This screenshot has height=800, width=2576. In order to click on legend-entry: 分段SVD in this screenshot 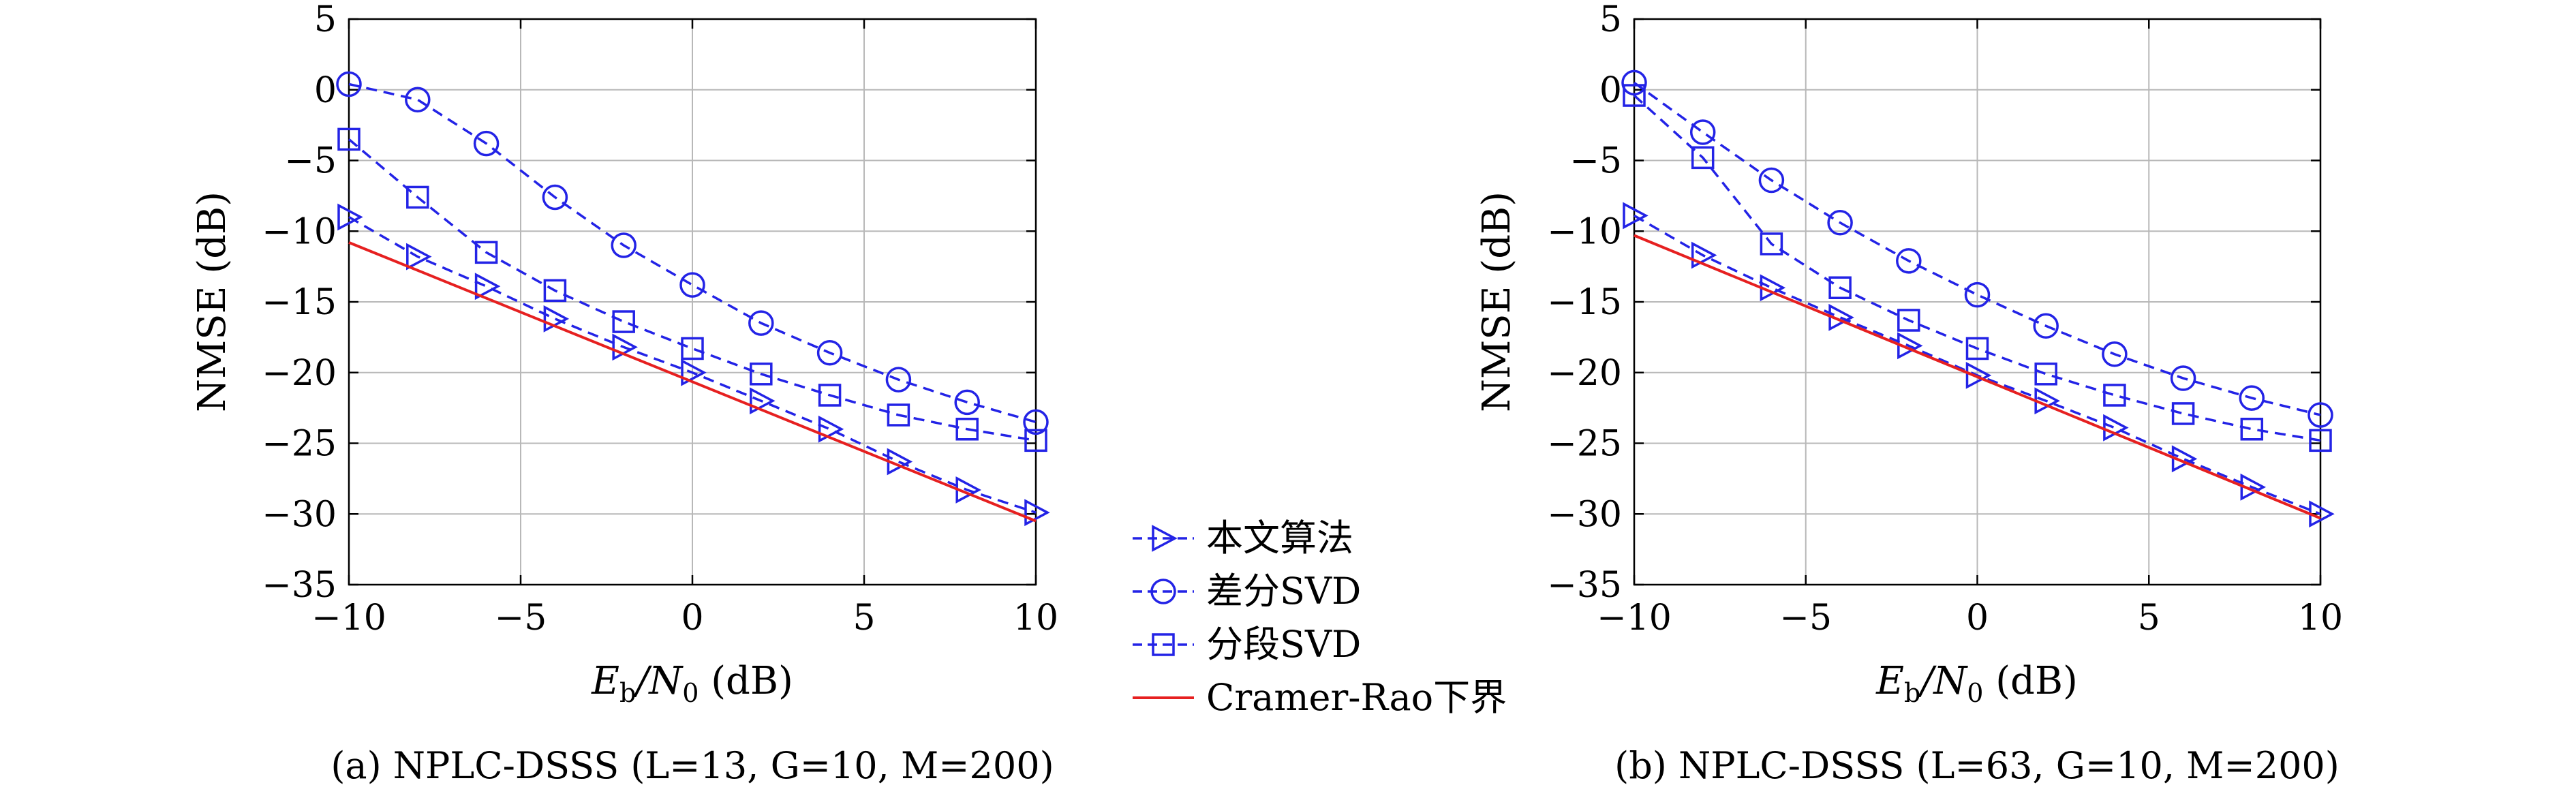, I will do `click(1247, 644)`.